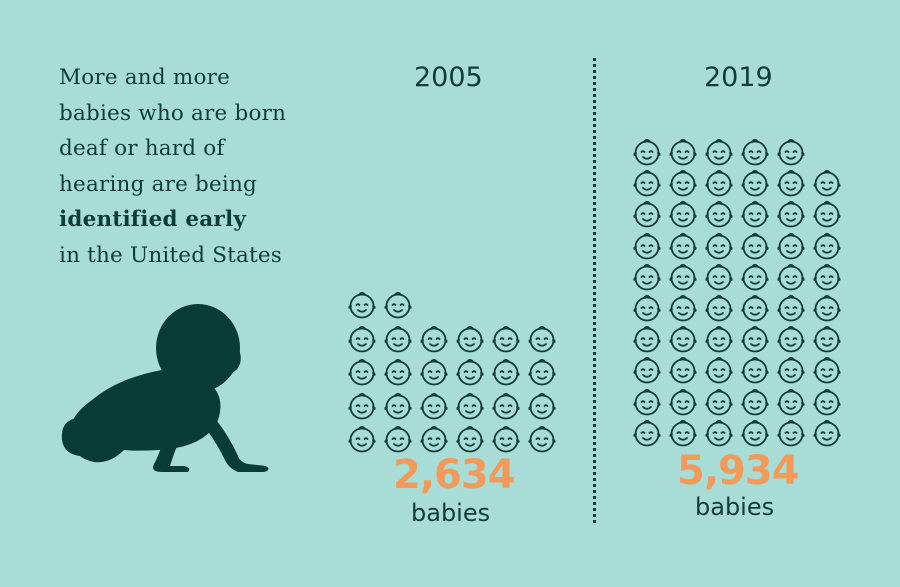 The height and width of the screenshot is (587, 900). I want to click on unit-2005: babies, so click(451, 513).